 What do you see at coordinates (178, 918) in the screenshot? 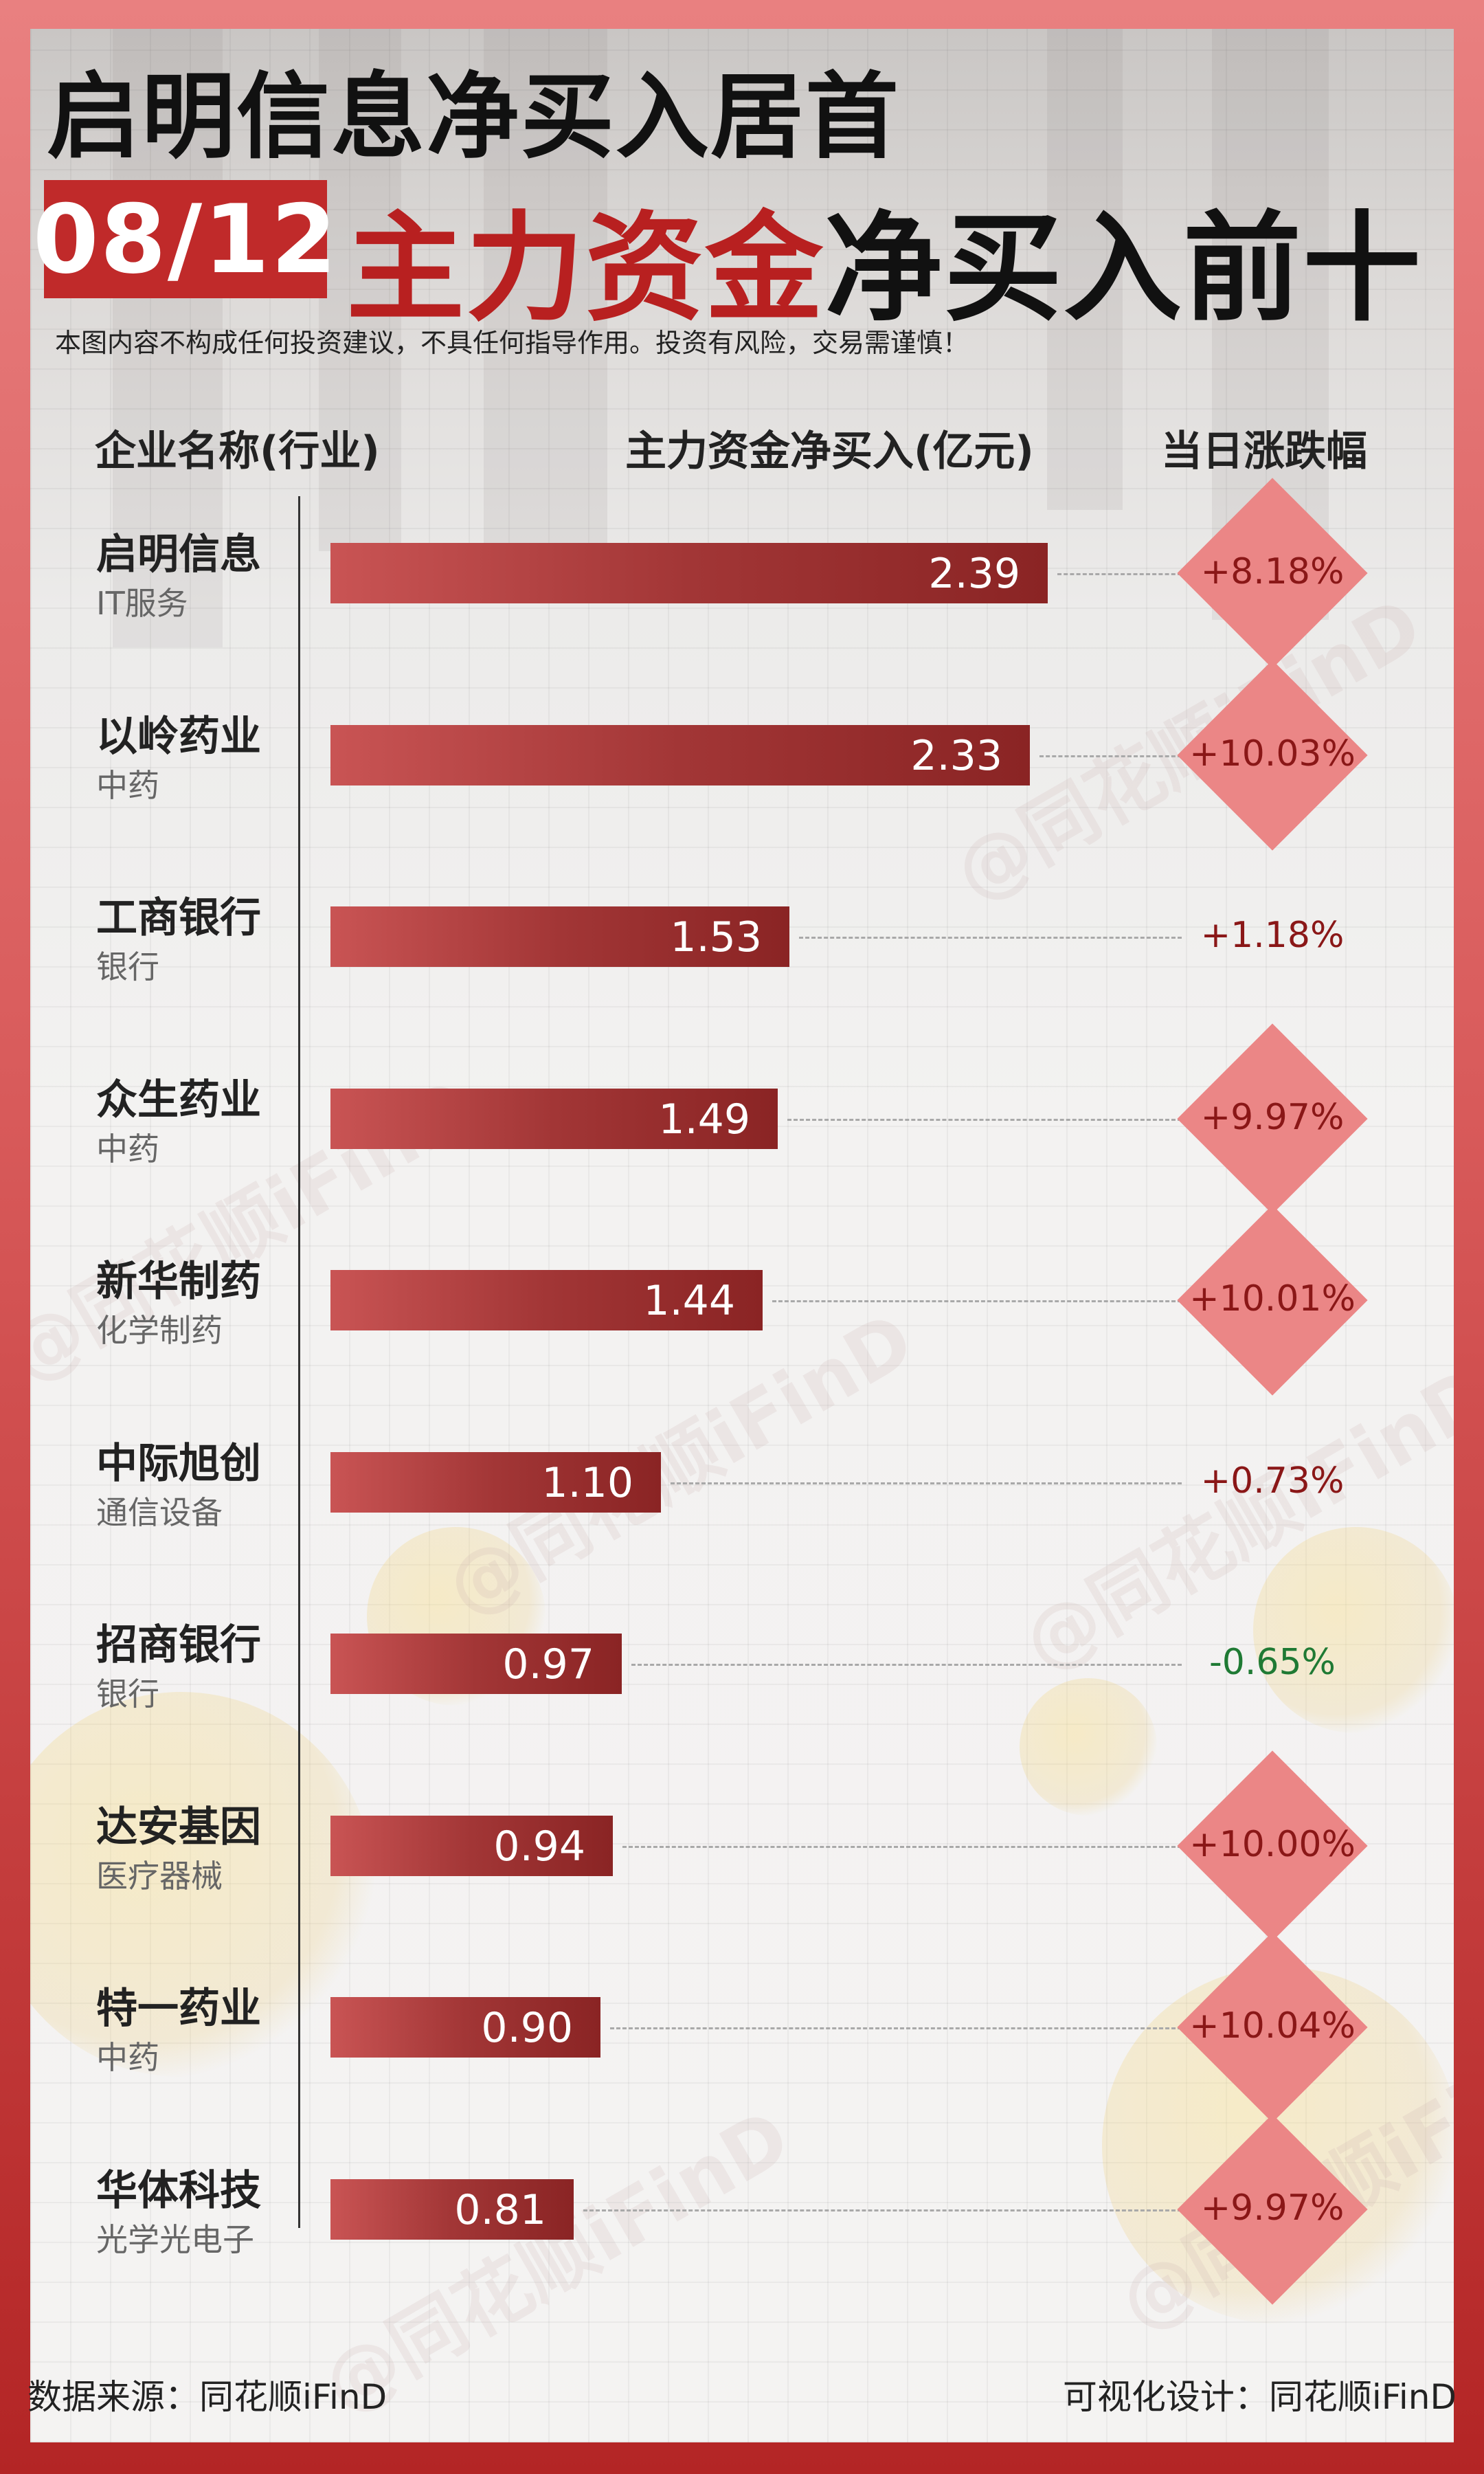
I see `company-name: 工商银行` at bounding box center [178, 918].